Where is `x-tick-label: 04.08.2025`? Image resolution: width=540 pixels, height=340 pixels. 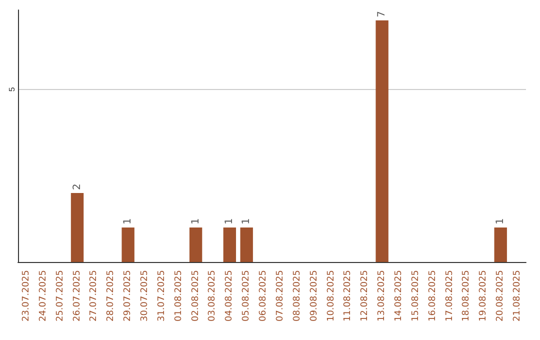 x-tick-label: 04.08.2025 is located at coordinates (229, 296).